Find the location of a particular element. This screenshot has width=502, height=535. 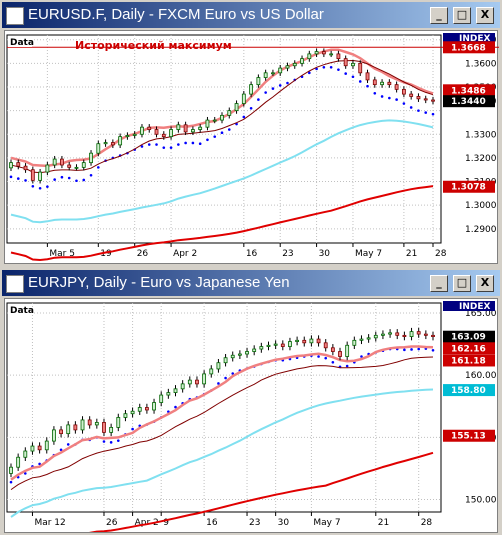

x-tick-label: 28 is located at coordinates (441, 254).